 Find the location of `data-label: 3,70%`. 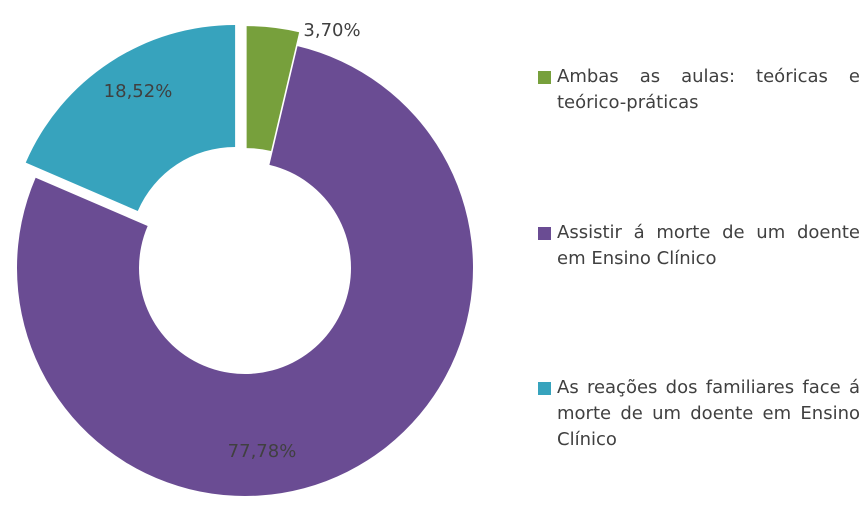

data-label: 3,70% is located at coordinates (331, 30).